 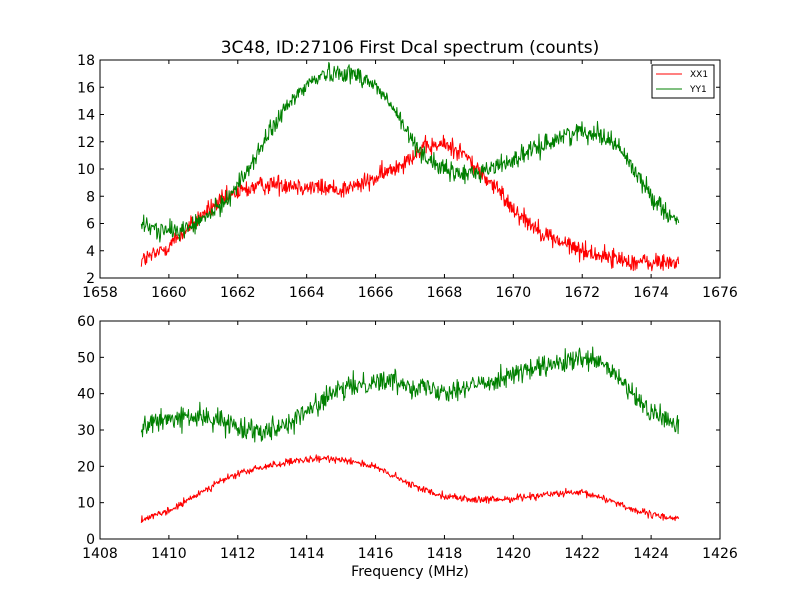 What do you see at coordinates (514, 554) in the screenshot?
I see `x-tick-label: 1420` at bounding box center [514, 554].